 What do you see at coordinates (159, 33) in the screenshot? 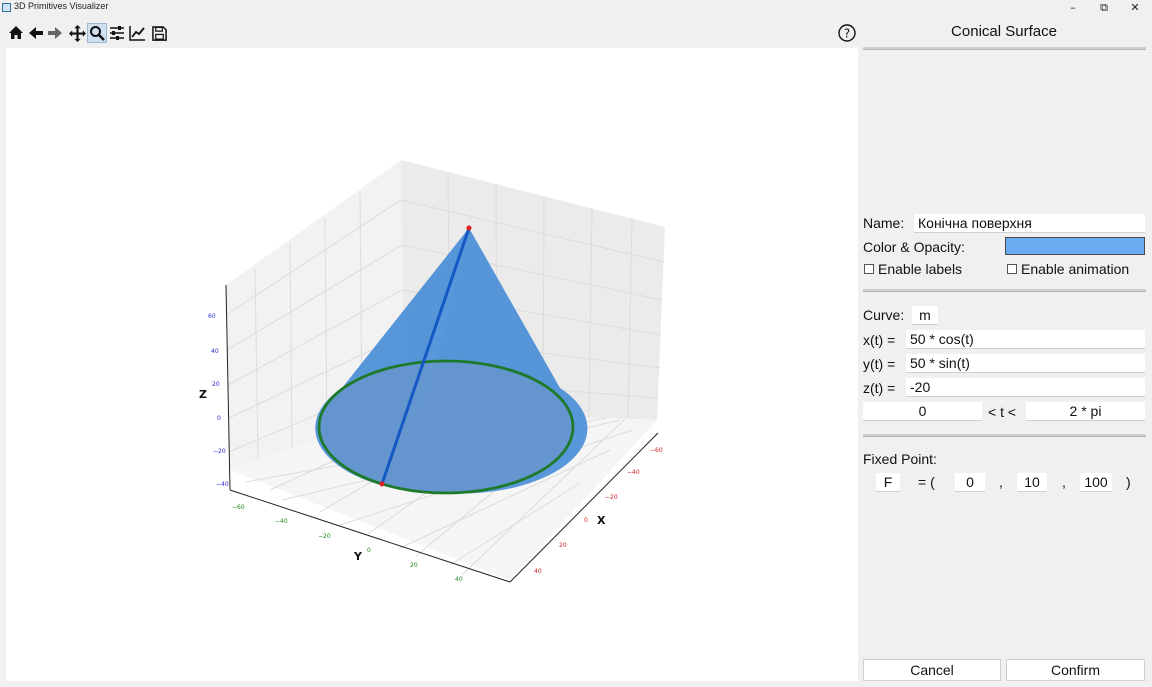
I see `save-icon` at bounding box center [159, 33].